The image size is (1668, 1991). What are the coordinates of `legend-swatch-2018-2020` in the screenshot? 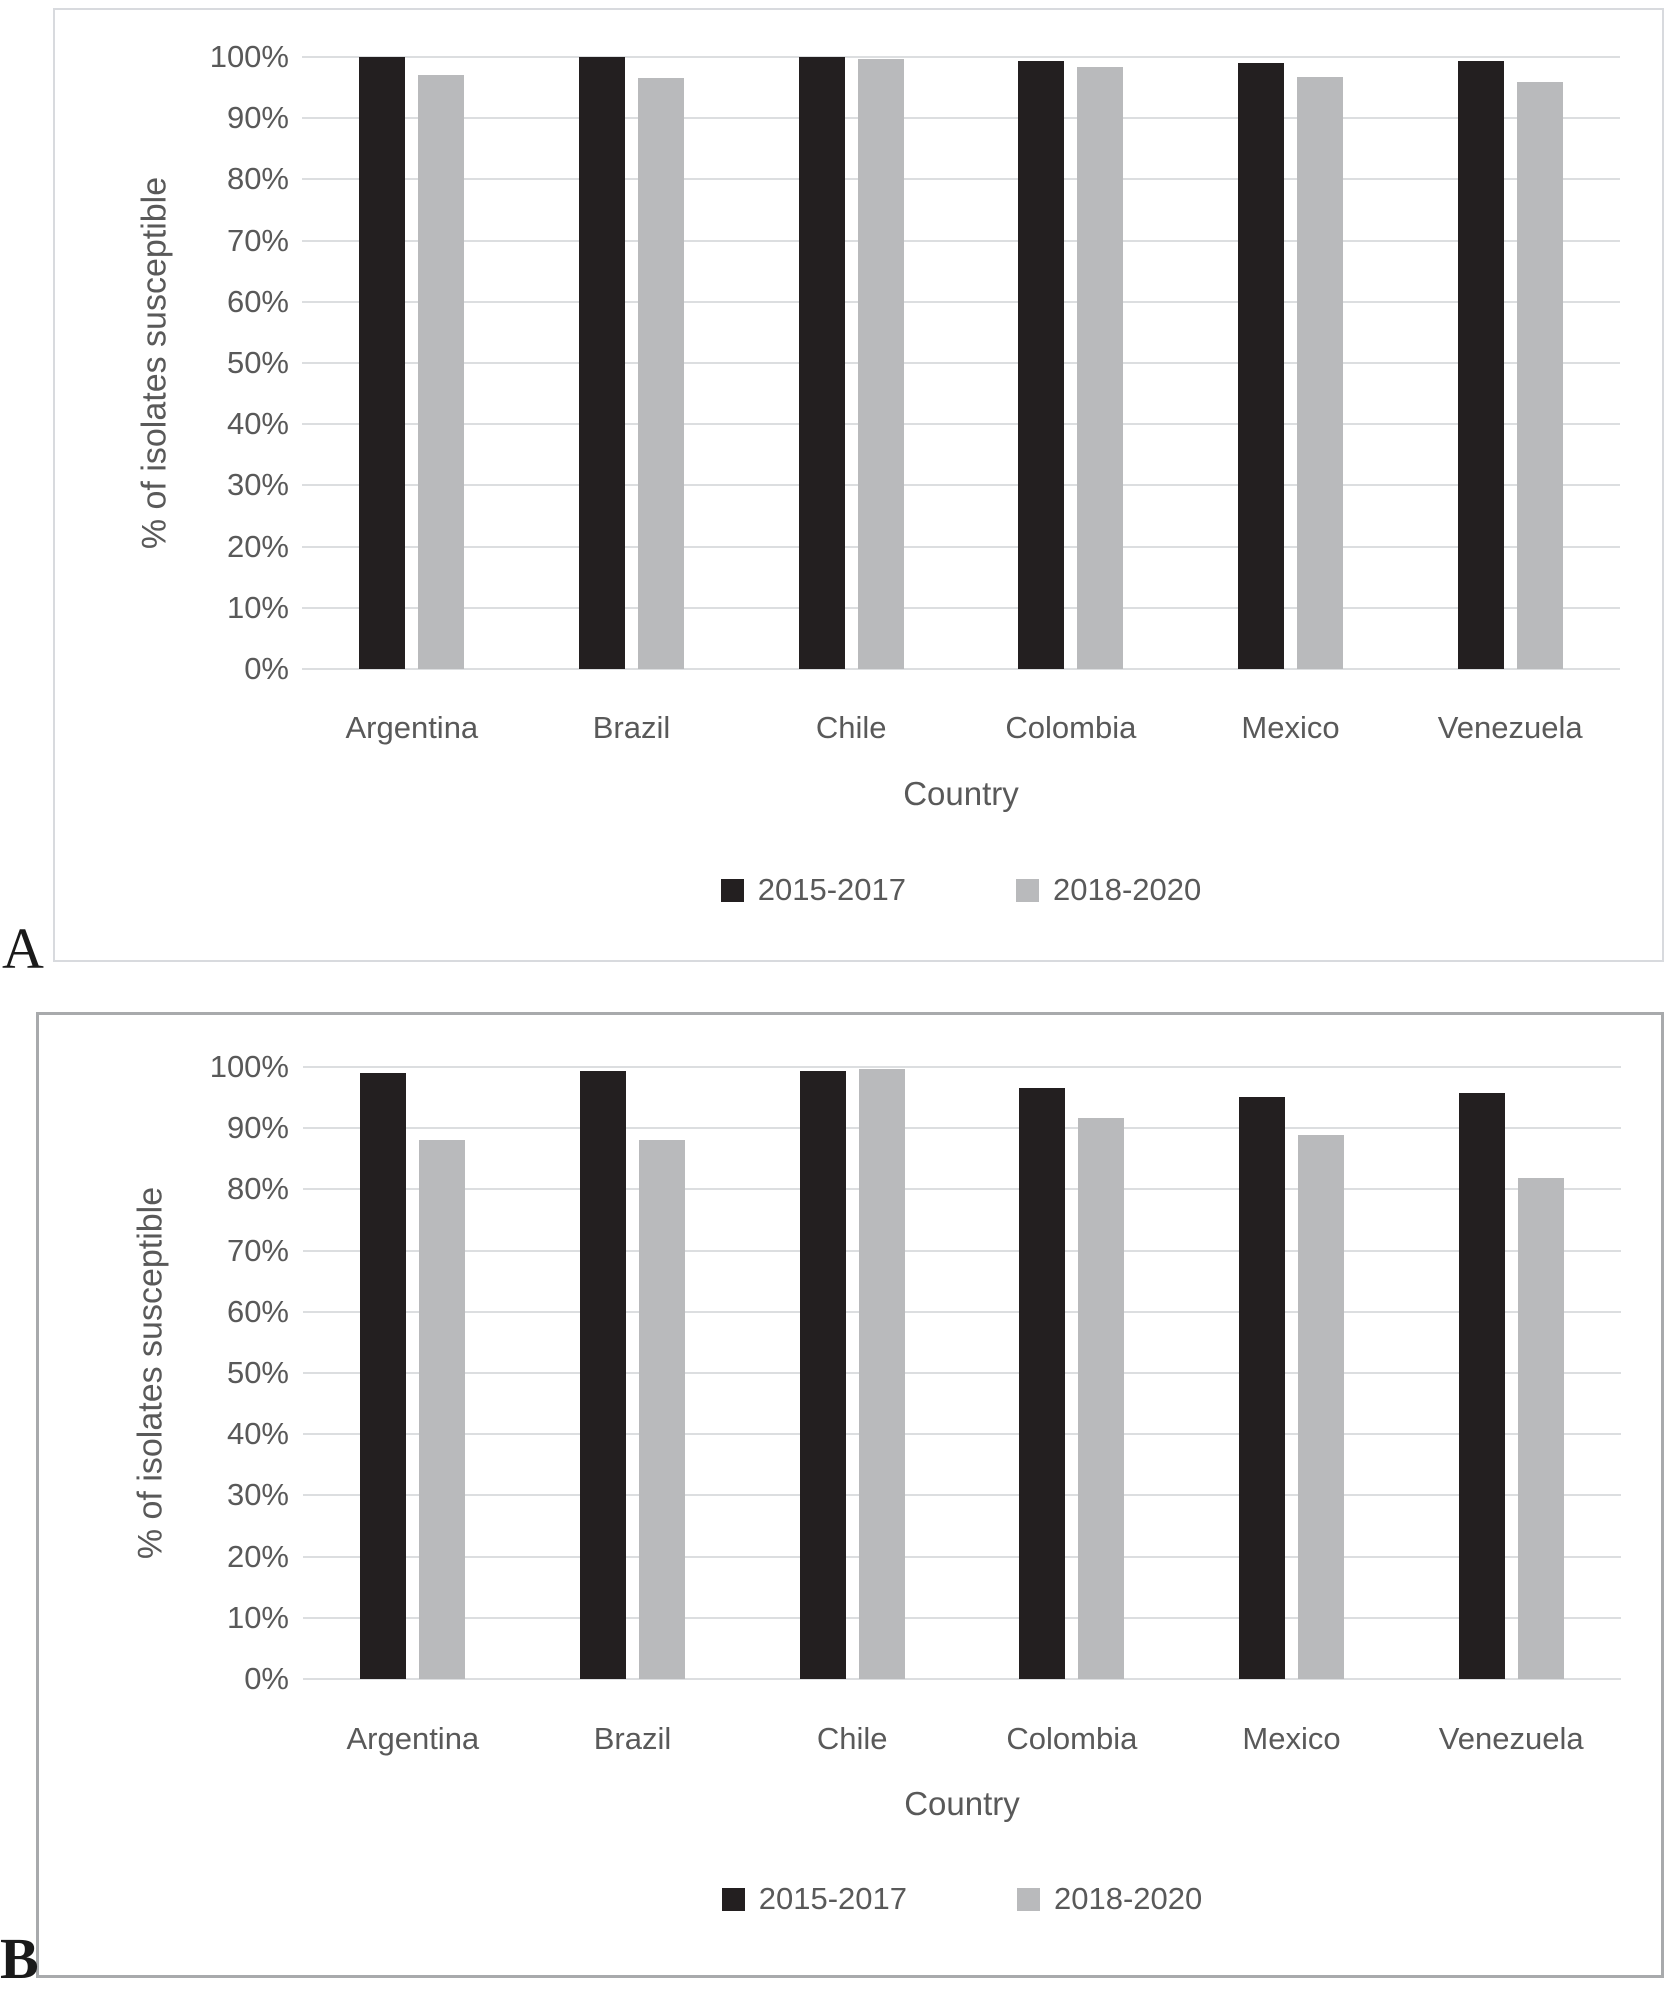 It's located at (1028, 1899).